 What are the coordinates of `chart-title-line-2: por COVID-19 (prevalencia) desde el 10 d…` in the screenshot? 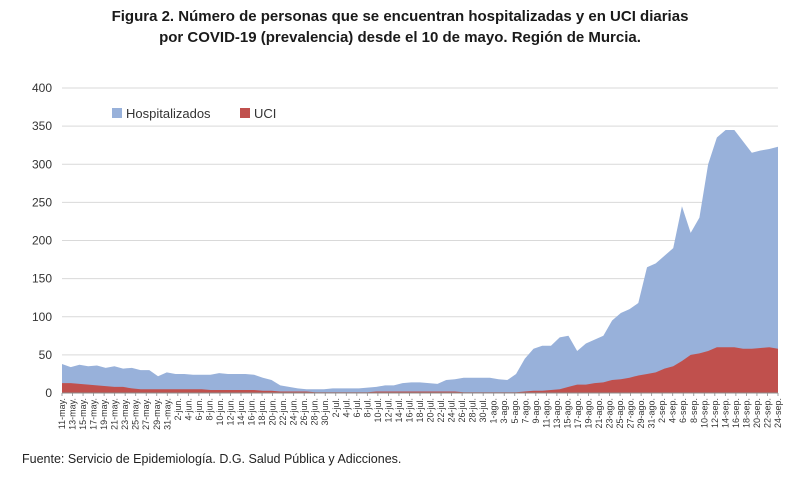 It's located at (400, 37).